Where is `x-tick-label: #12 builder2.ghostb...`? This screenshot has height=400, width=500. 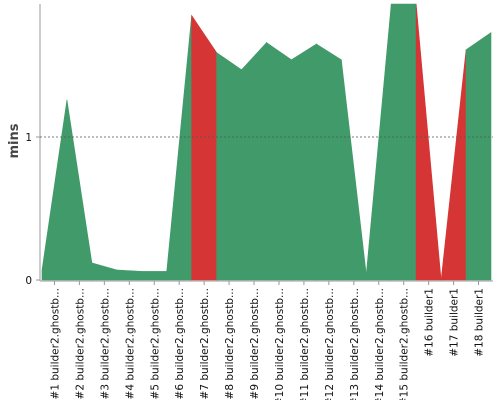 x-tick-label: #12 builder2.ghostb... is located at coordinates (330, 344).